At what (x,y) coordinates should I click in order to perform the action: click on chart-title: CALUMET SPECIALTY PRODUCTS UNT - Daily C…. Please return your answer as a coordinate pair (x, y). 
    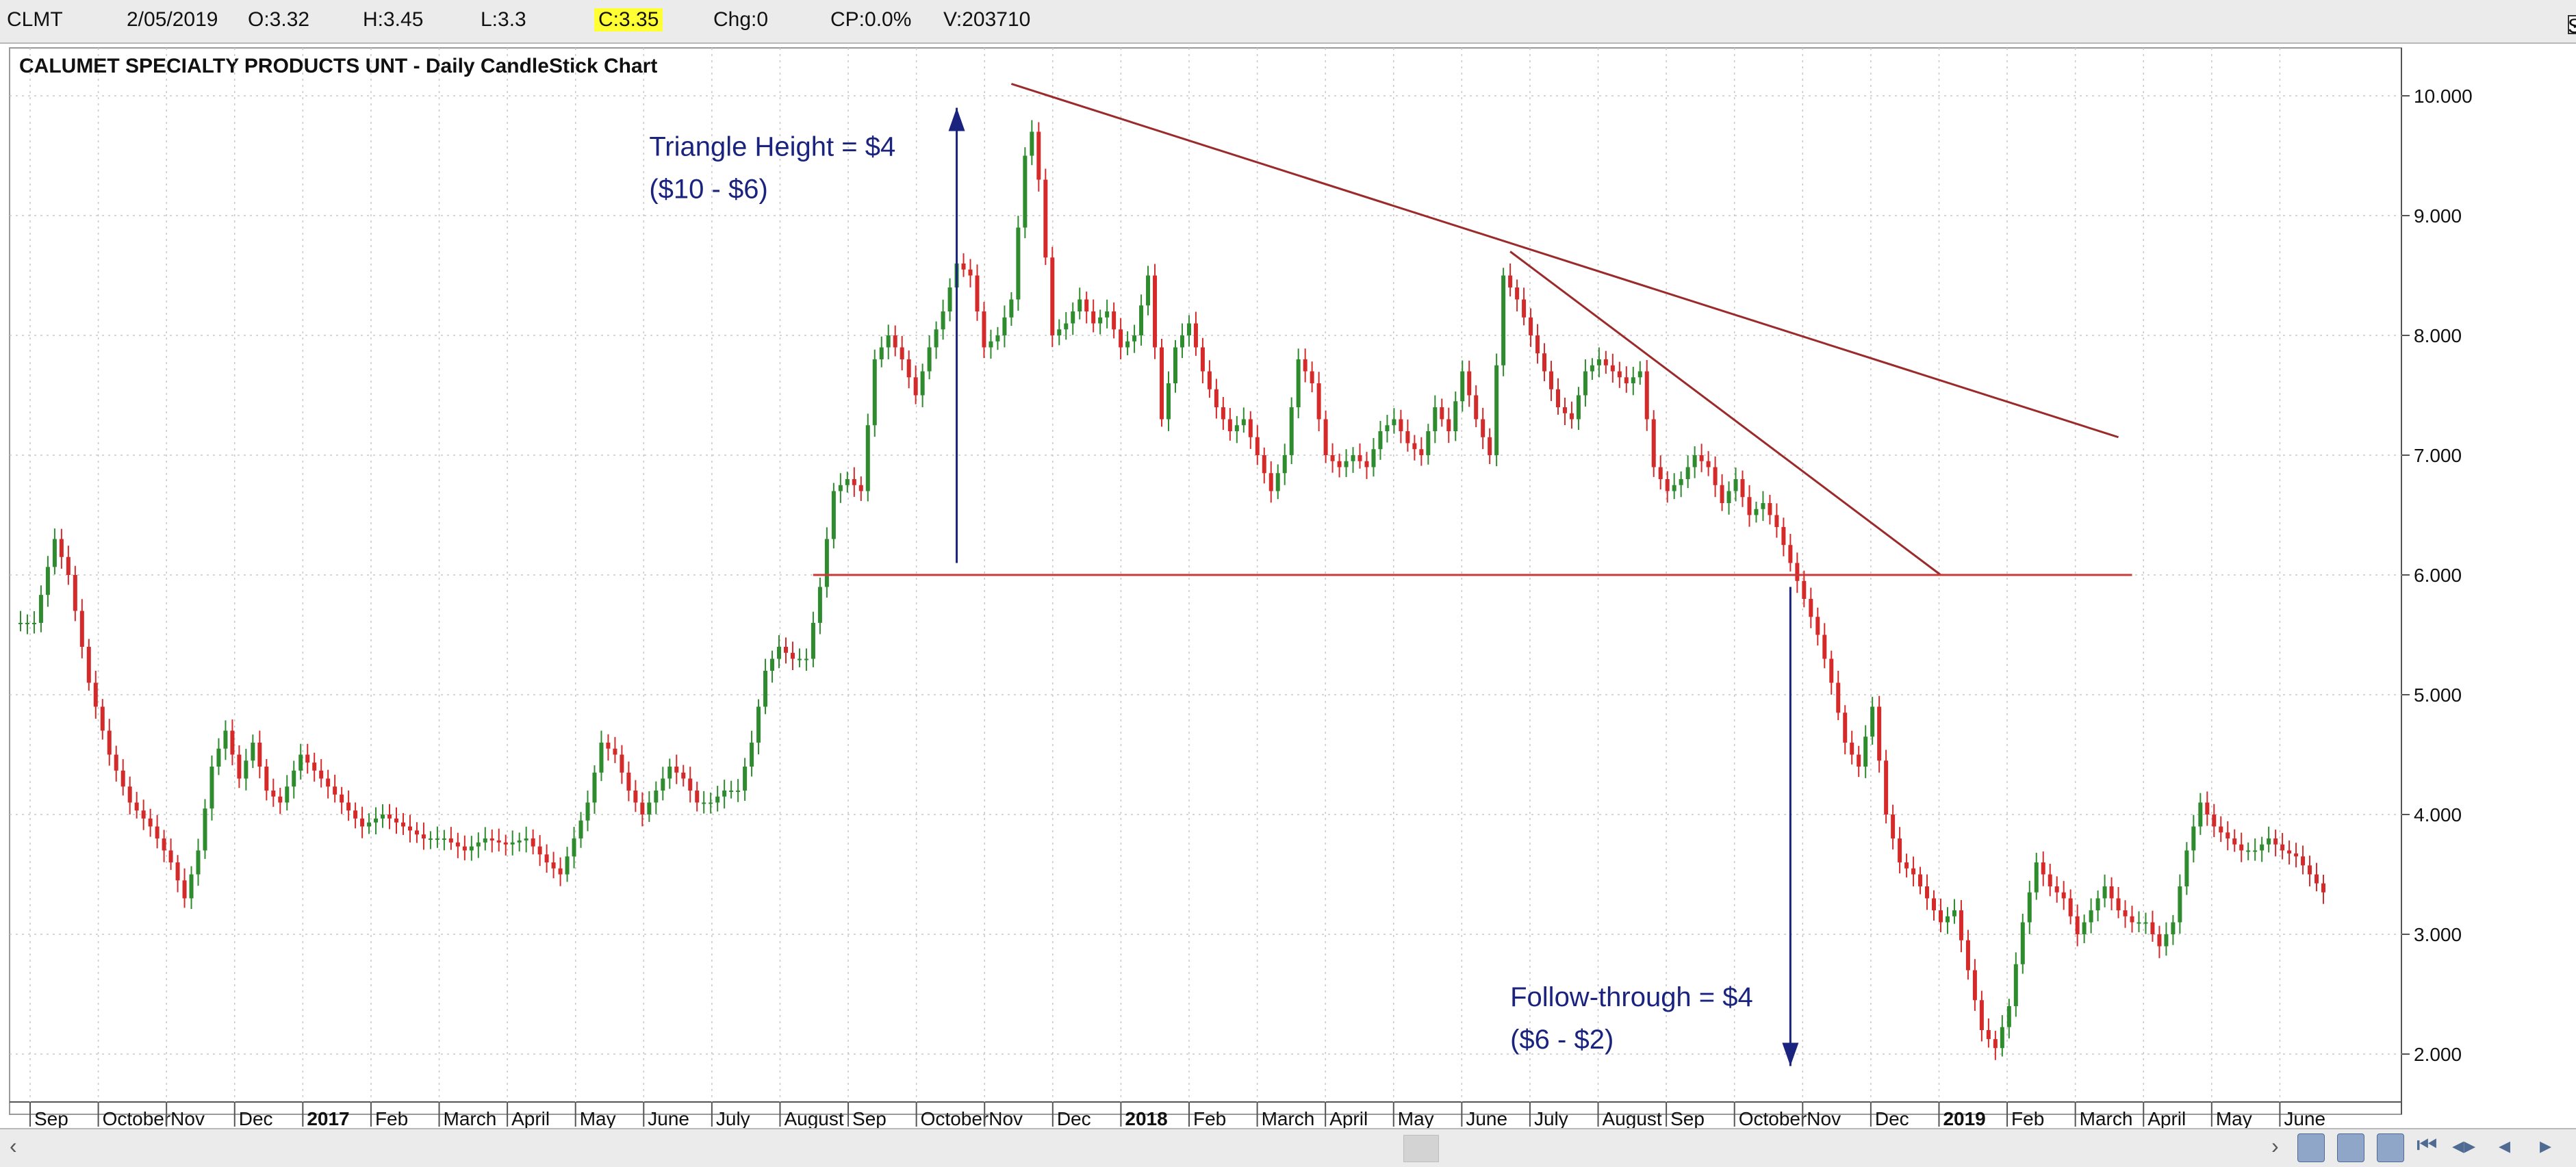
    Looking at the image, I should click on (338, 66).